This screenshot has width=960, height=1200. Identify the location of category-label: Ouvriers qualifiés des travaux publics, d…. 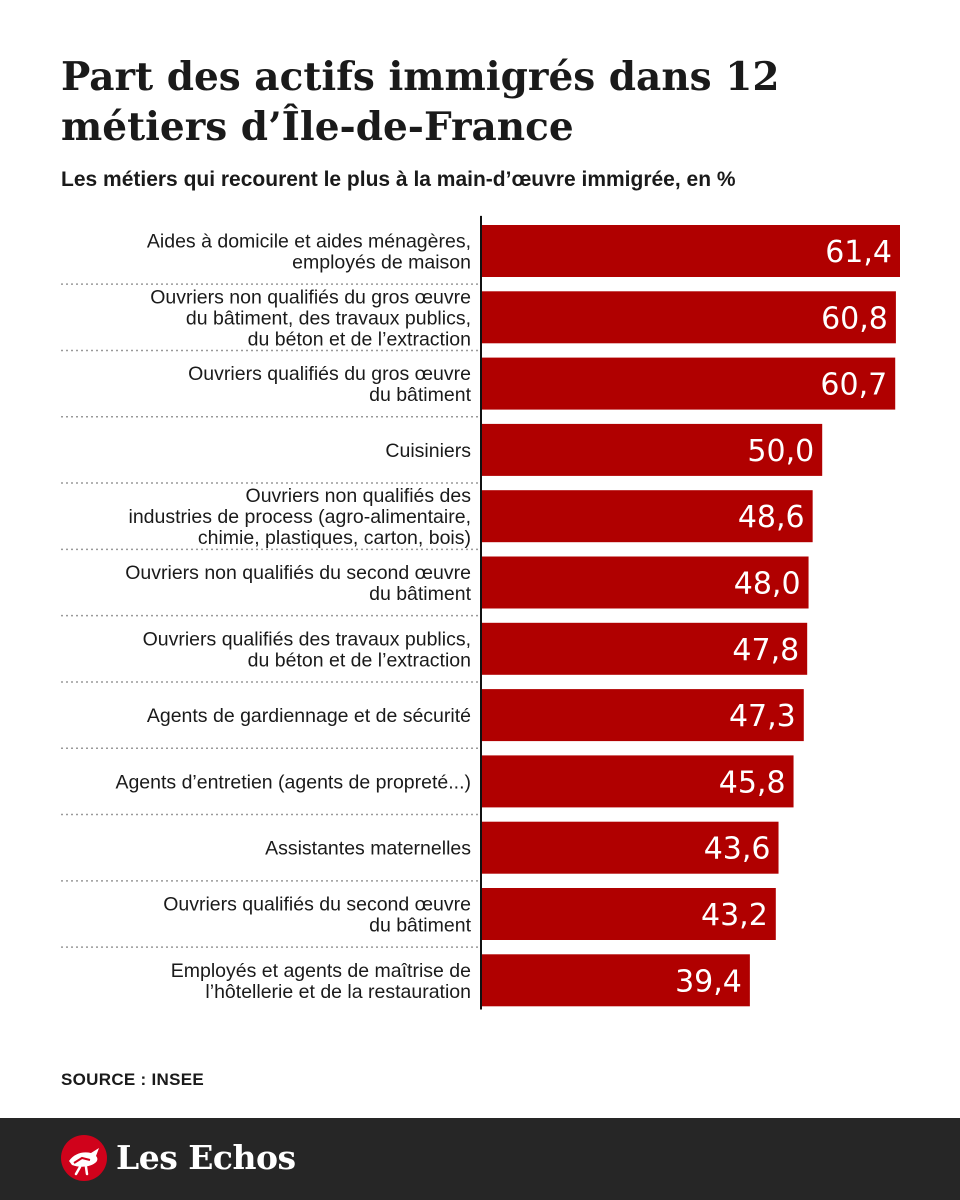
(307, 649).